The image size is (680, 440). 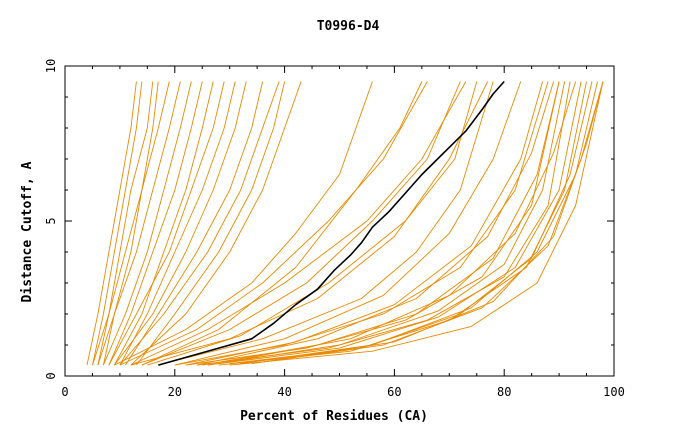 What do you see at coordinates (64, 392) in the screenshot?
I see `x-tick-label-0: 0` at bounding box center [64, 392].